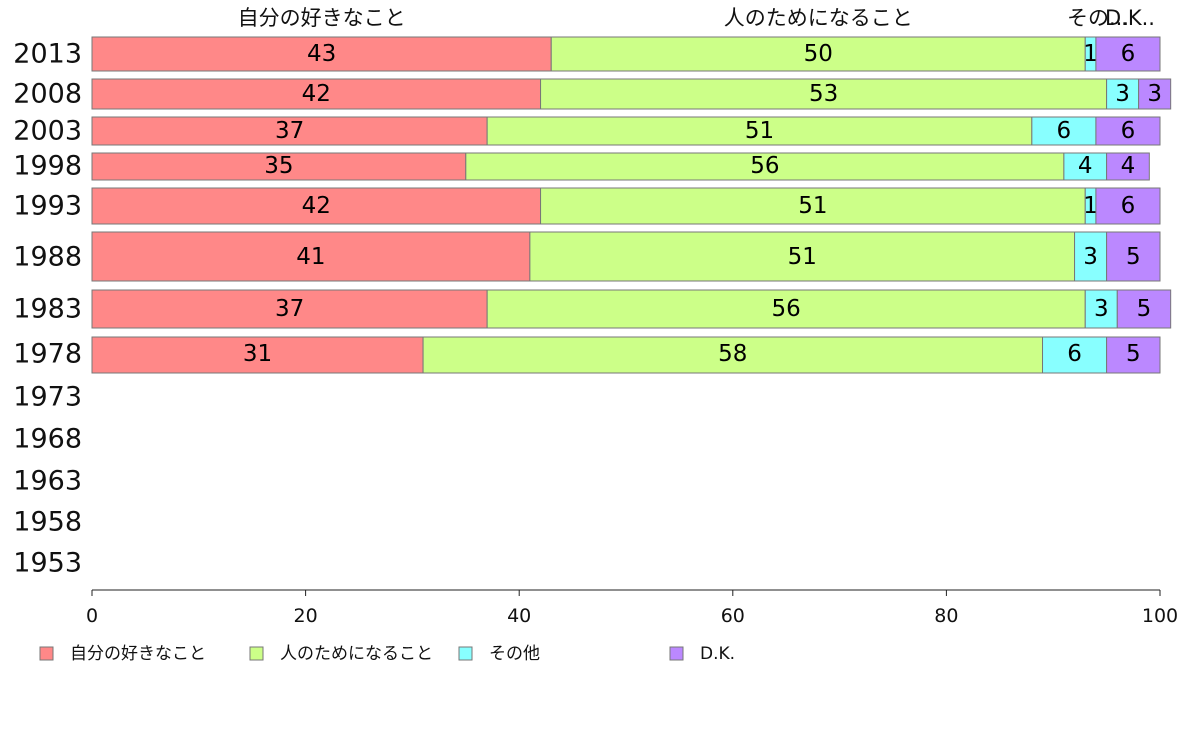  I want to click on year-label-1978: 1978, so click(47, 354).